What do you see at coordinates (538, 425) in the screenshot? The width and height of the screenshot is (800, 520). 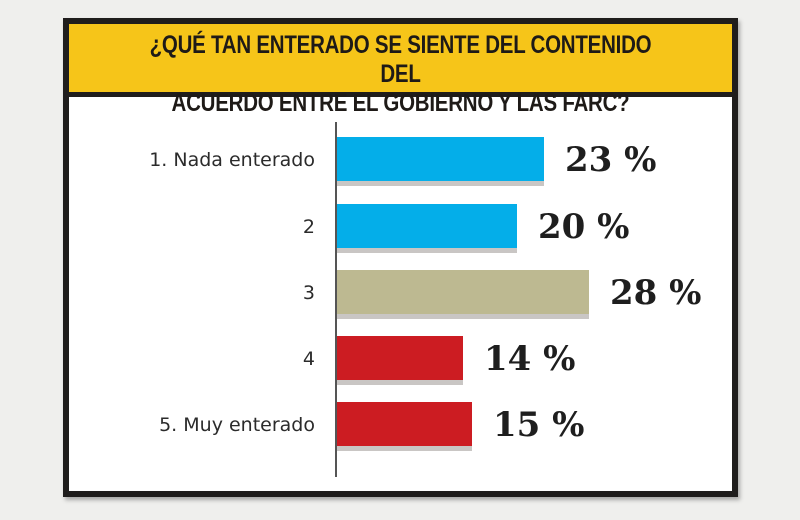 I see `value-label: 15 %` at bounding box center [538, 425].